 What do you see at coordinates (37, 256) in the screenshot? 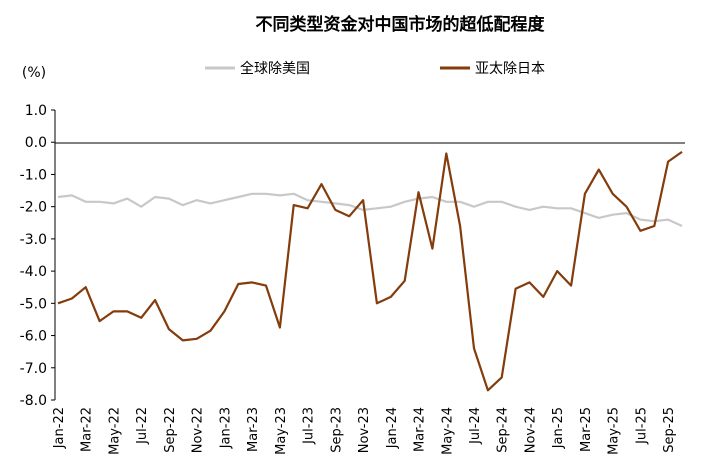
I see `y-axis-ticks: 1.0 0.0 -1.0 -2.0 -3.0 -4.0 -5.0 -6.0 -7.0 -8.0` at bounding box center [37, 256].